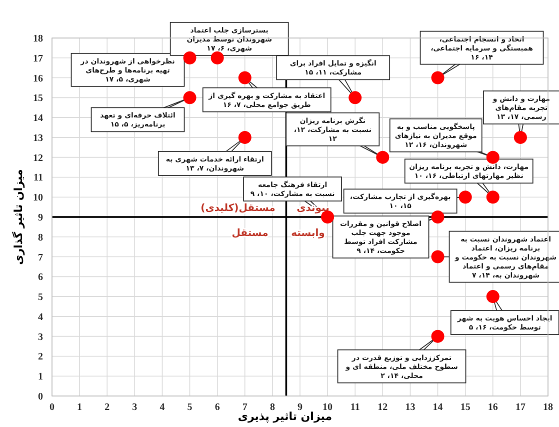 This screenshot has width=559, height=427. Describe the element at coordinates (548, 407) in the screenshot. I see `x-tick-label: 18` at that location.